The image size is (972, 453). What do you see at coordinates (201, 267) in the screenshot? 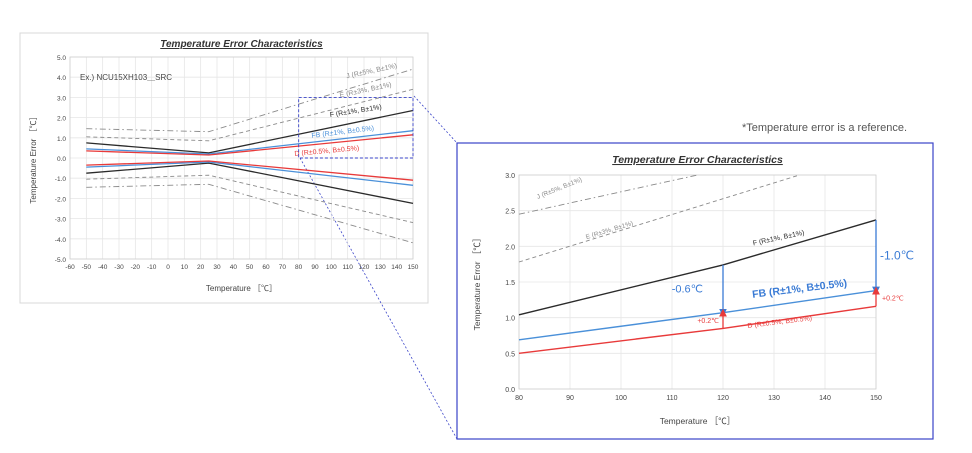
I see `x-tick-label: 20` at bounding box center [201, 267].